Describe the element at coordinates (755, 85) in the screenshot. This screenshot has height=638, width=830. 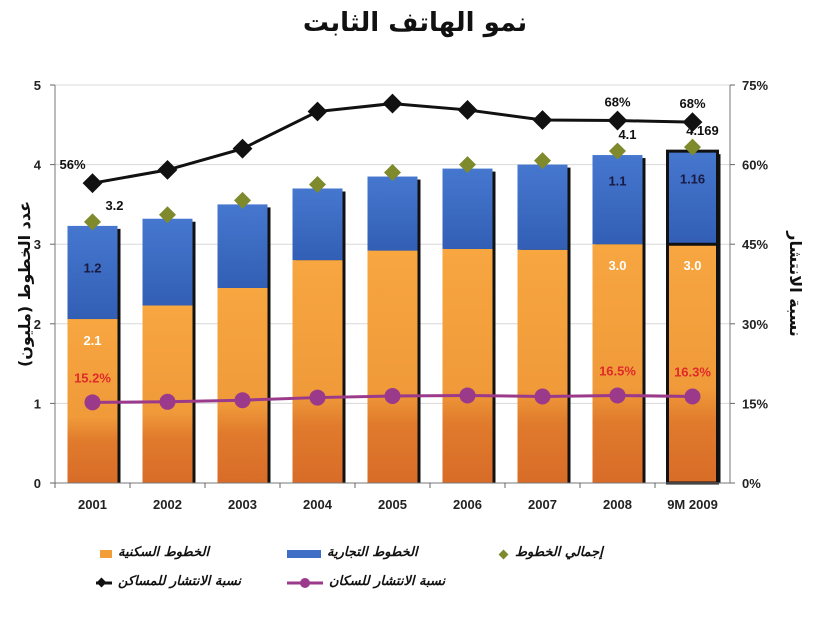
I see `y2-tick-label: 75%` at that location.